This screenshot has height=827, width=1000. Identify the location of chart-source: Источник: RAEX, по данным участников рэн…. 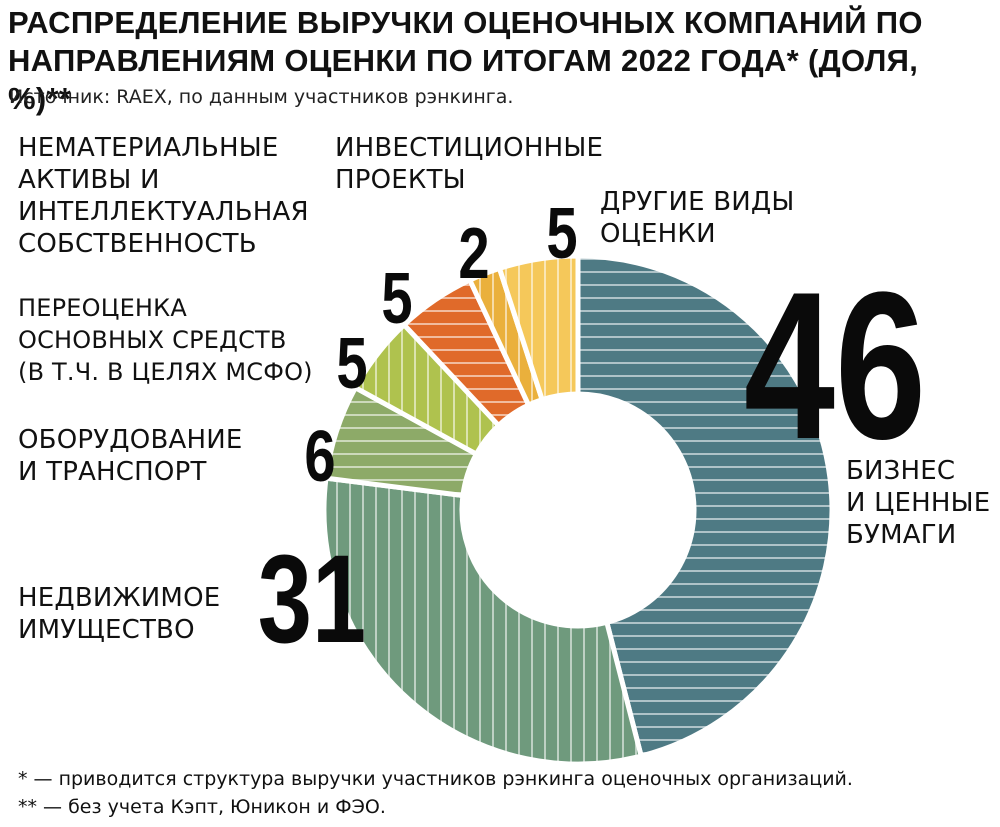
(261, 97).